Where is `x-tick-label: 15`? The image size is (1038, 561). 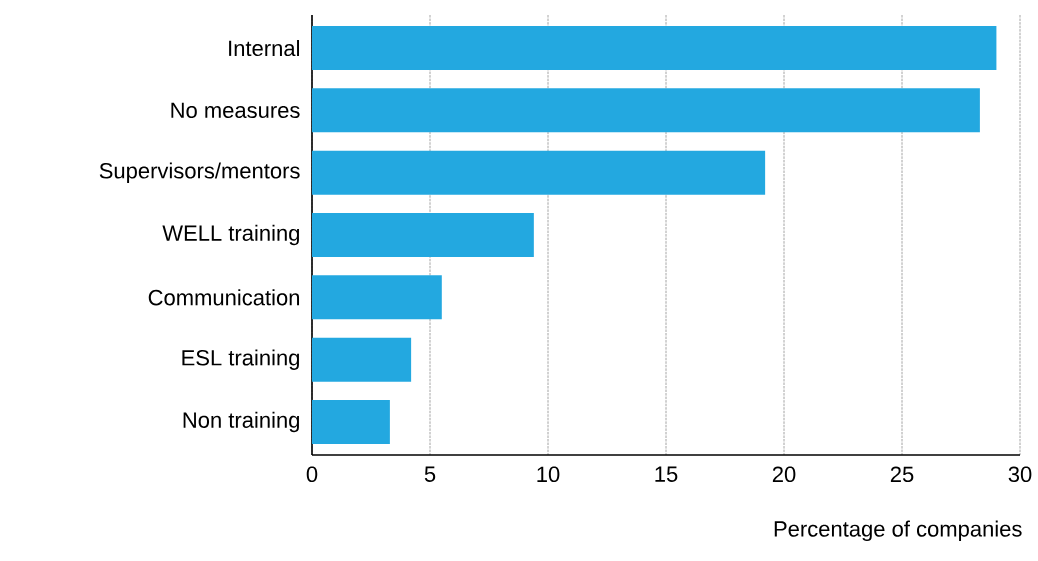
x-tick-label: 15 is located at coordinates (666, 474).